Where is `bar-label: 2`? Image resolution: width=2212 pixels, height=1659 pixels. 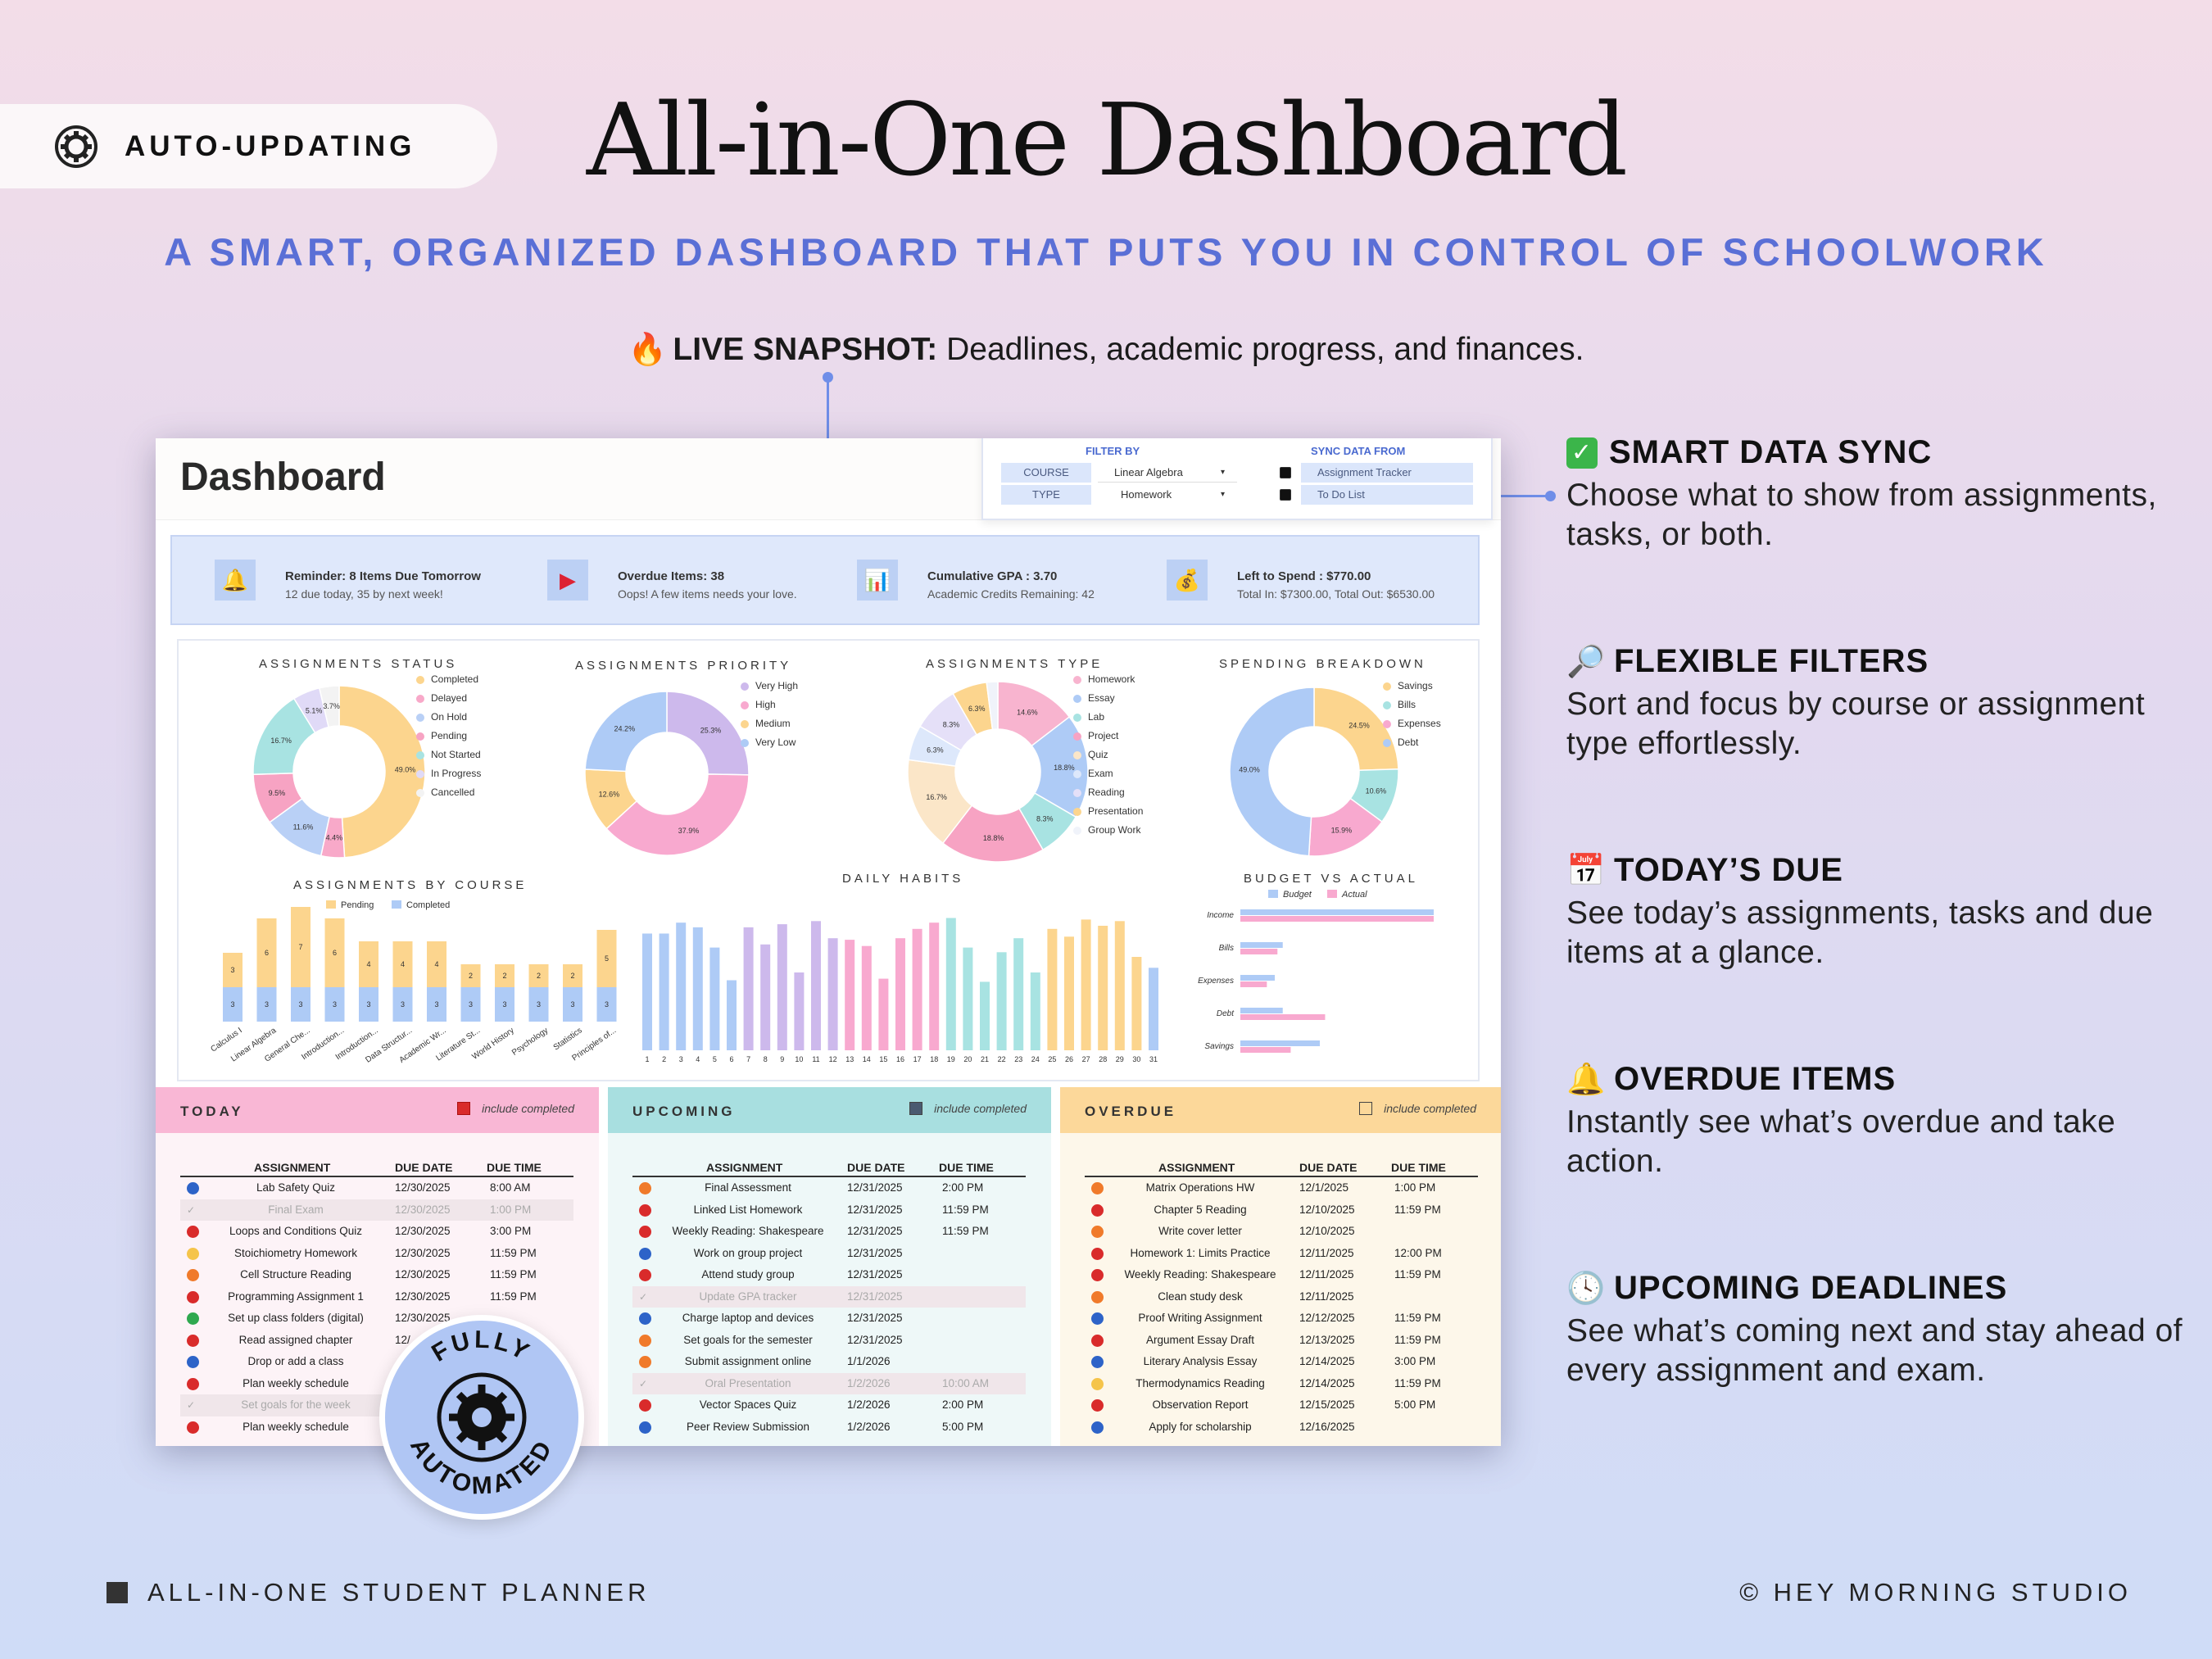 bar-label: 2 is located at coordinates (572, 976).